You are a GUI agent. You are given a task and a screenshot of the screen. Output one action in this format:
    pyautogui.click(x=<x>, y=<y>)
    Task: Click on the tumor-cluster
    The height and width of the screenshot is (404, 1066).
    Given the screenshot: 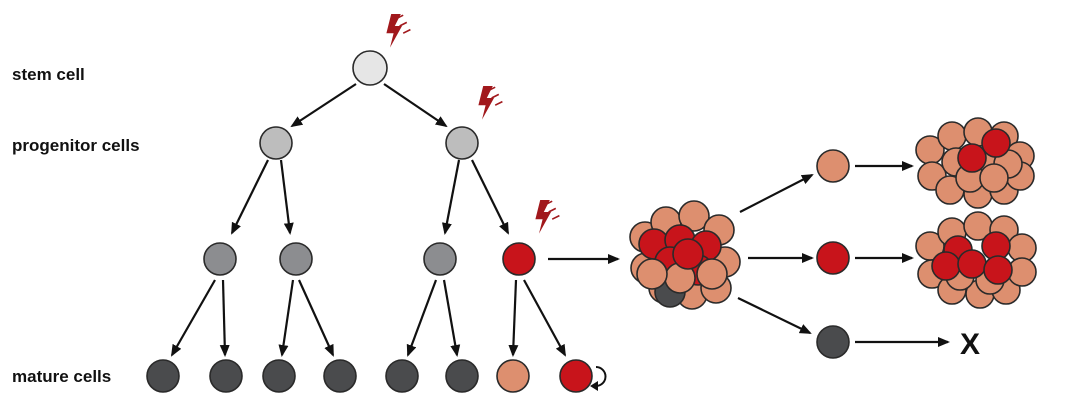 What is the action you would take?
    pyautogui.click(x=685, y=255)
    